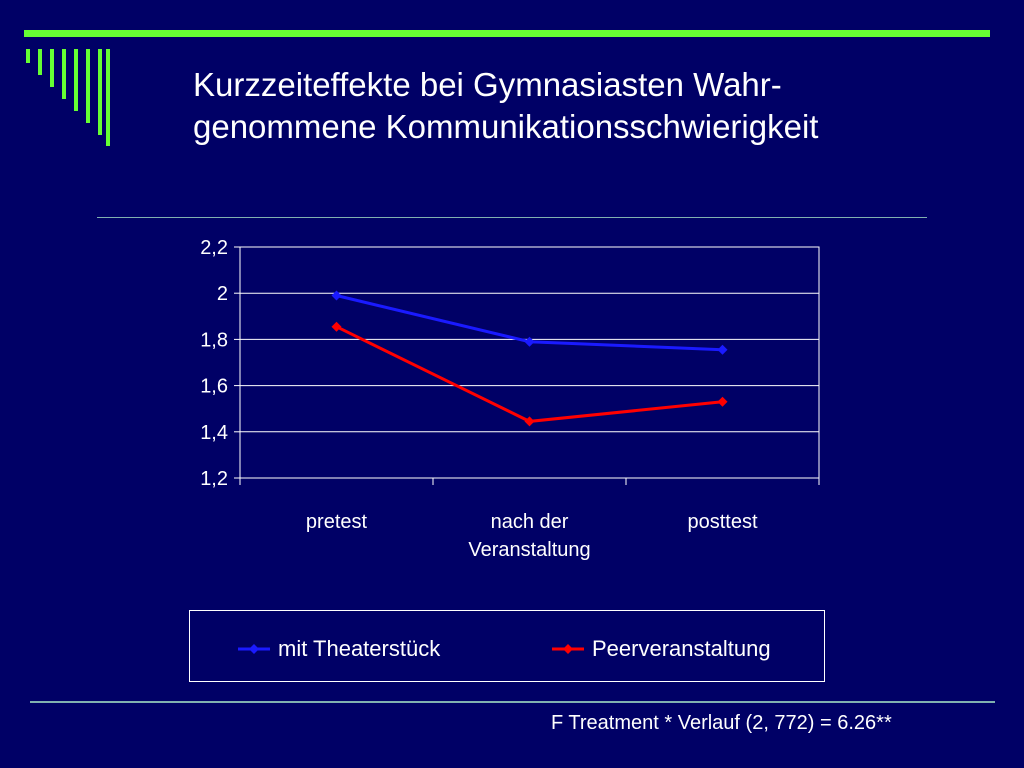 Image resolution: width=1024 pixels, height=768 pixels. Describe the element at coordinates (506, 126) in the screenshot. I see `slide-title-line2: genommene Kommunikationsschwierigkeit` at that location.